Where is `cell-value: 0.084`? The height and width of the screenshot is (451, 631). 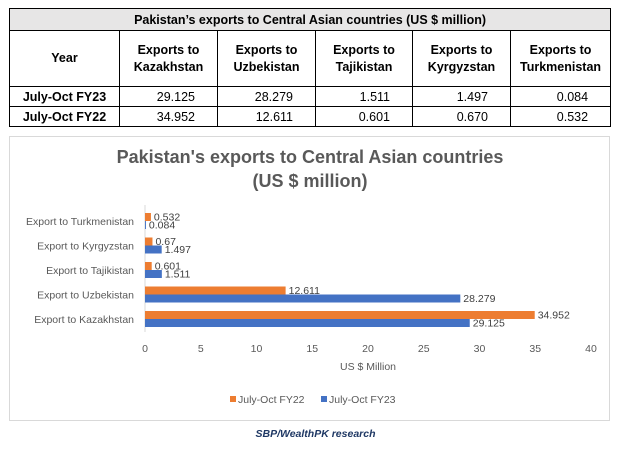
cell-value: 0.084 is located at coordinates (560, 96).